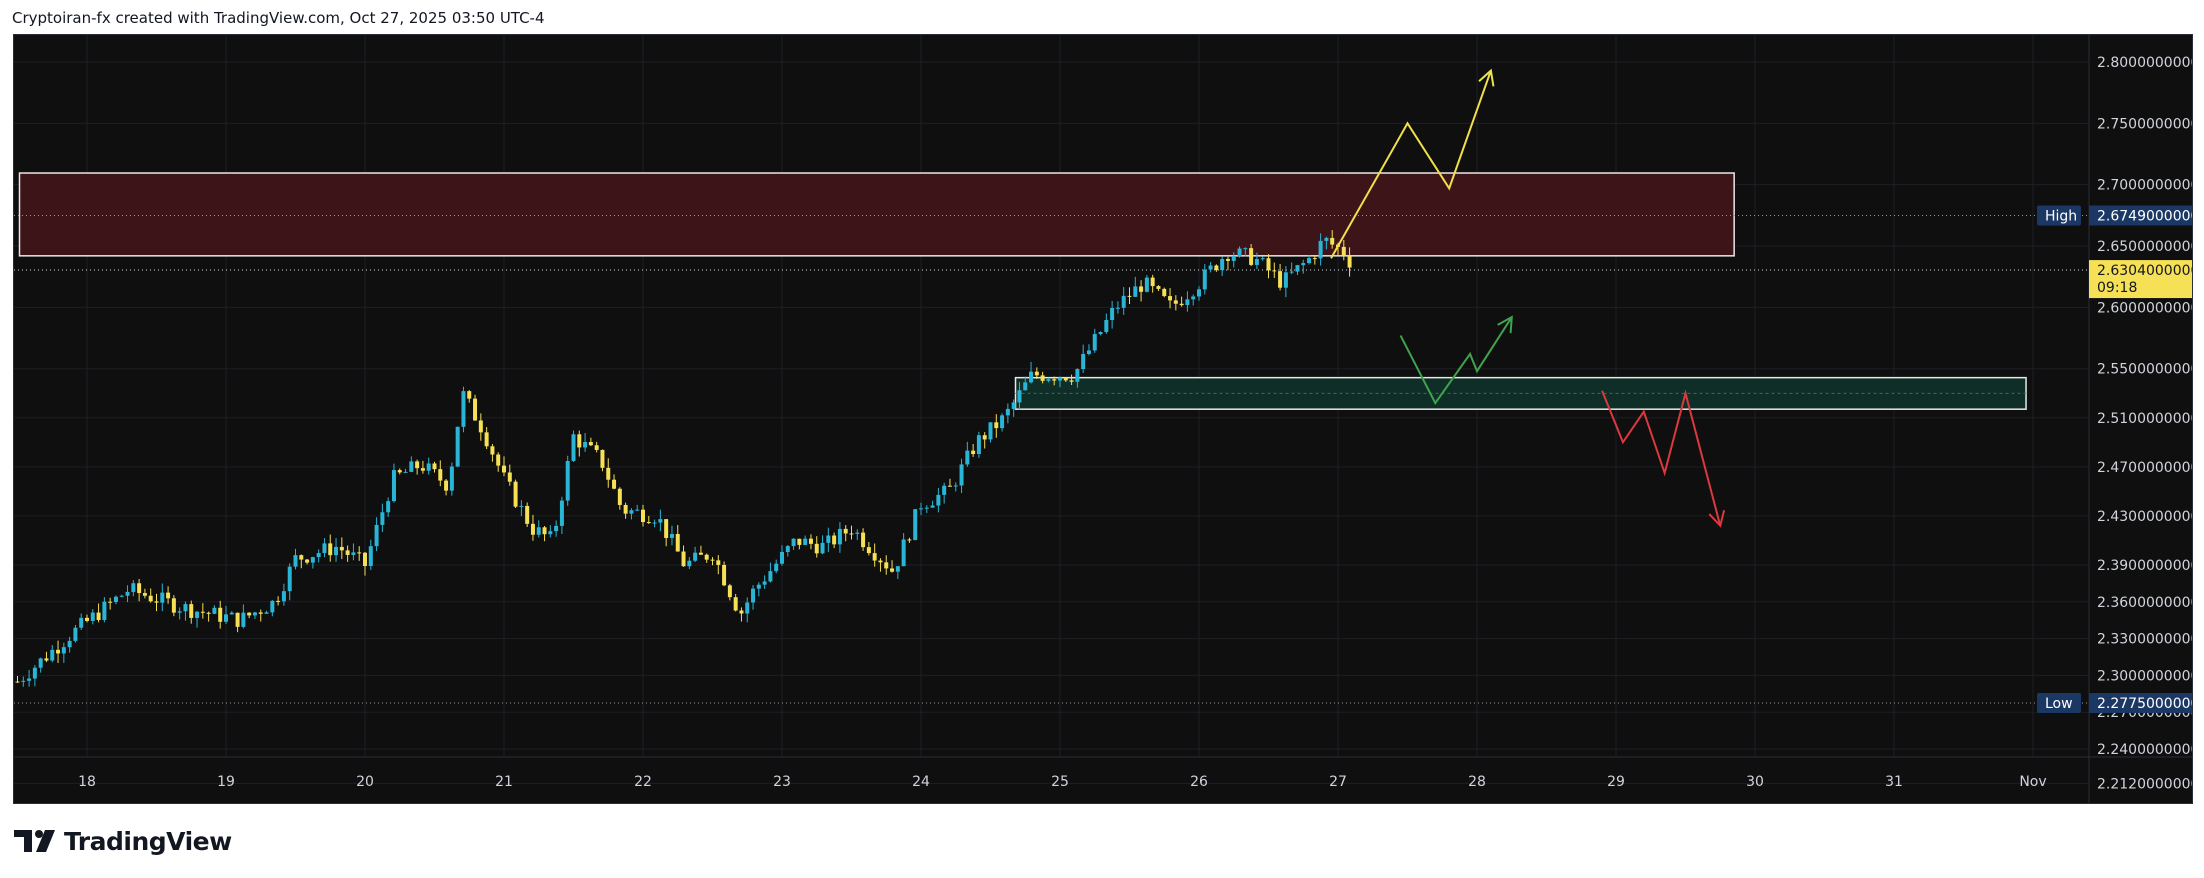 The image size is (2204, 878). I want to click on high-badge: High 2.6749000000, so click(2114, 215).